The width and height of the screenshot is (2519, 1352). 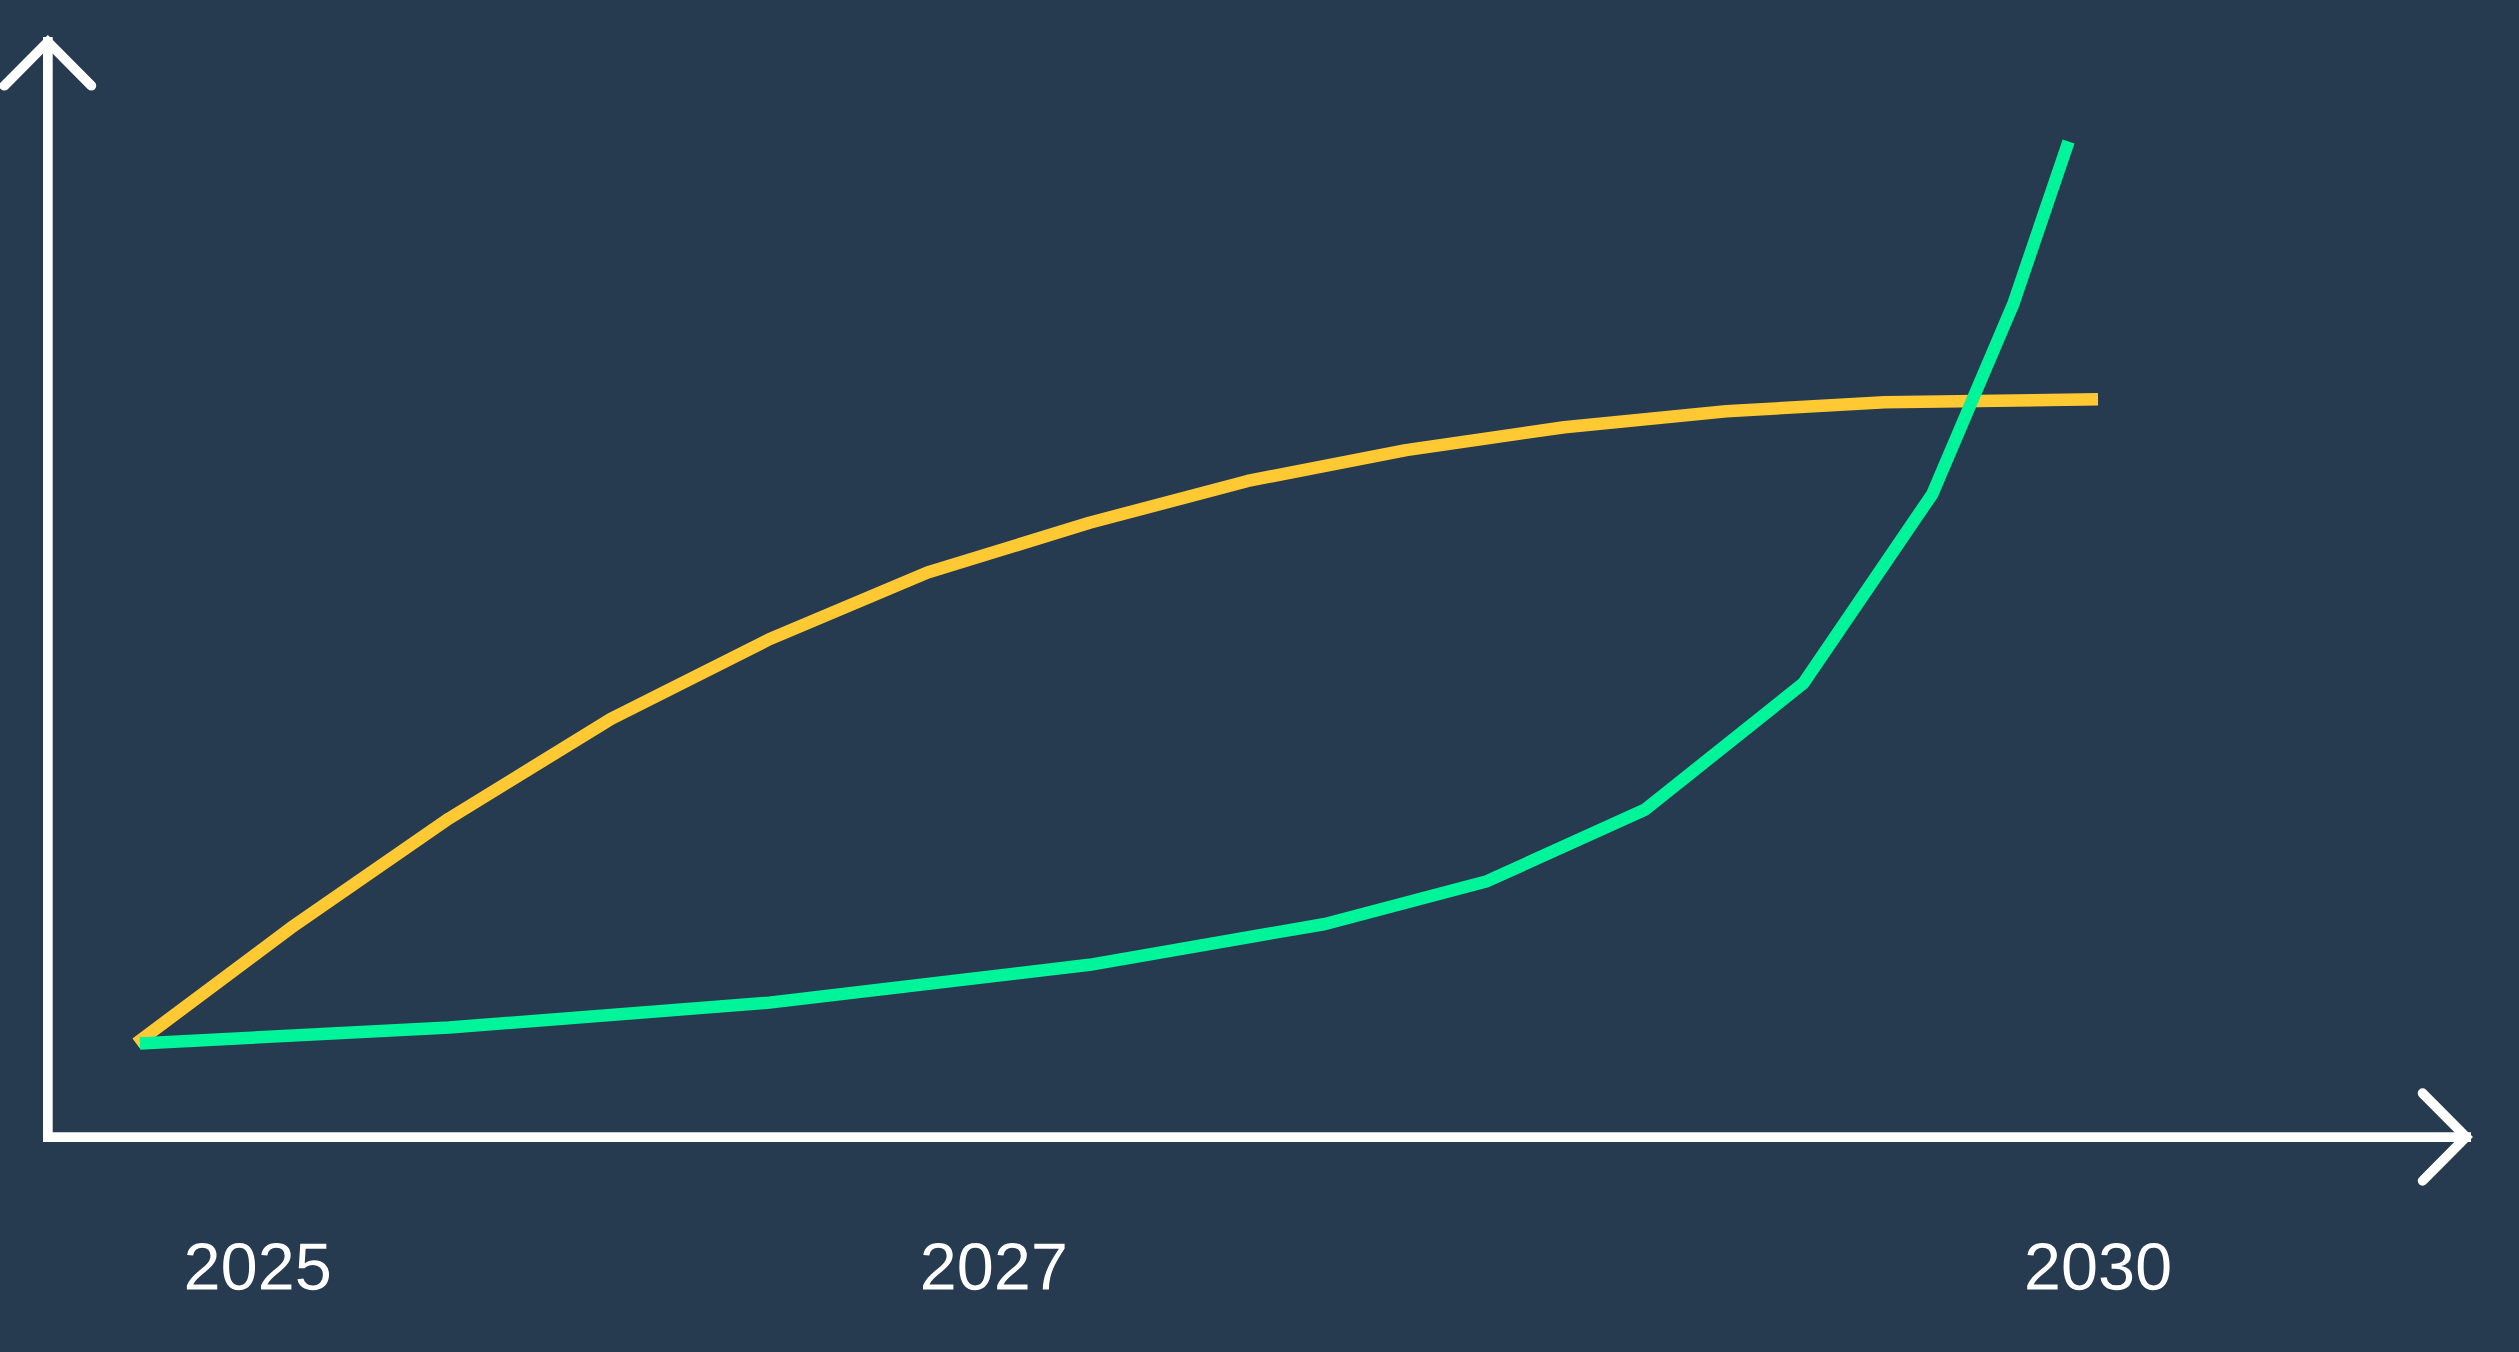 I want to click on x-tick-label: 2025, so click(x=258, y=1266).